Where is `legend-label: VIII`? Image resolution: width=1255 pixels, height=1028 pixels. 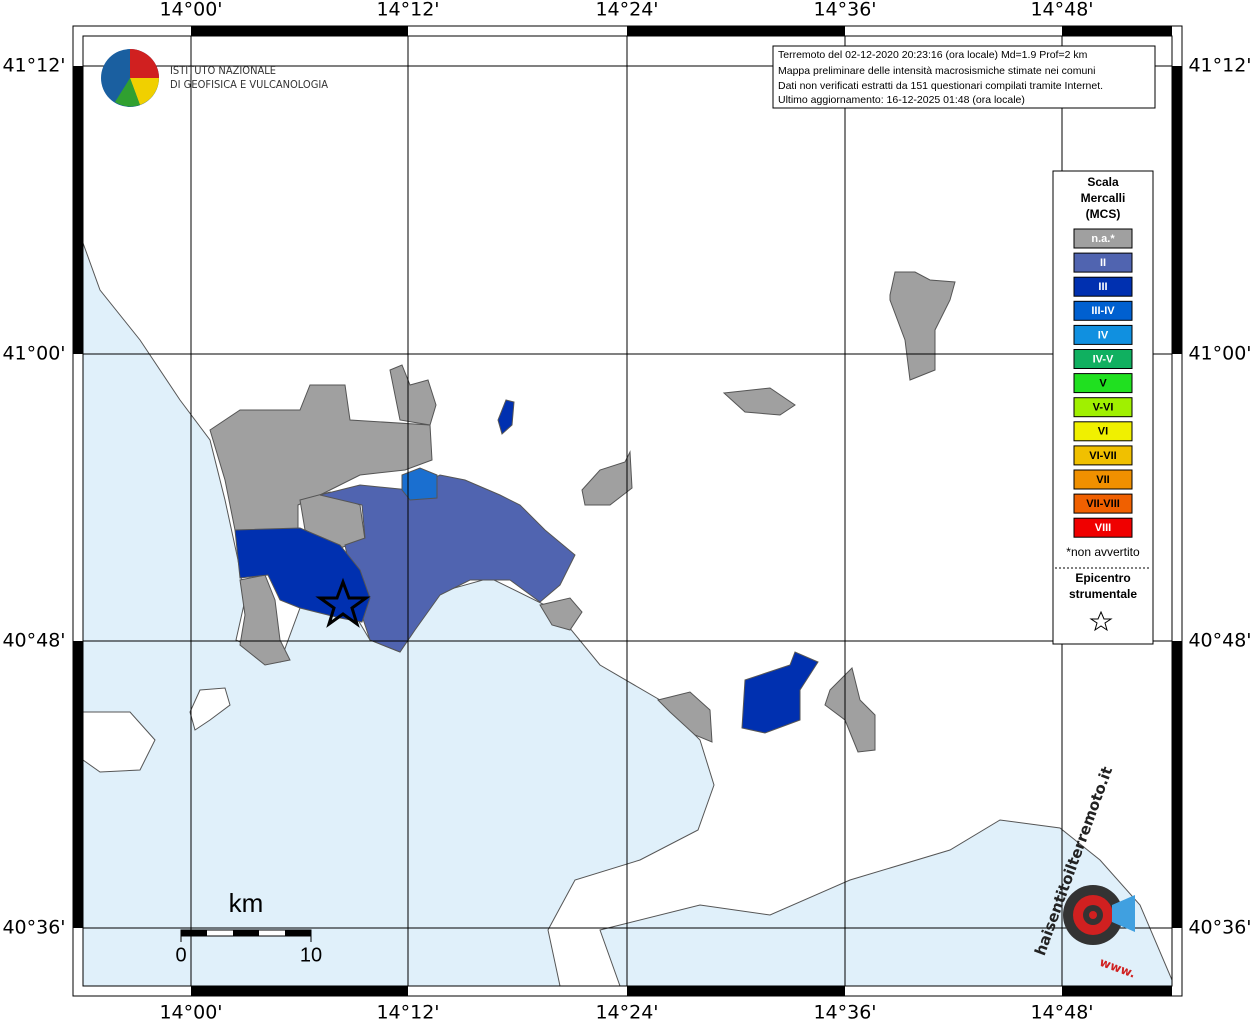
legend-label: VIII is located at coordinates (1103, 528).